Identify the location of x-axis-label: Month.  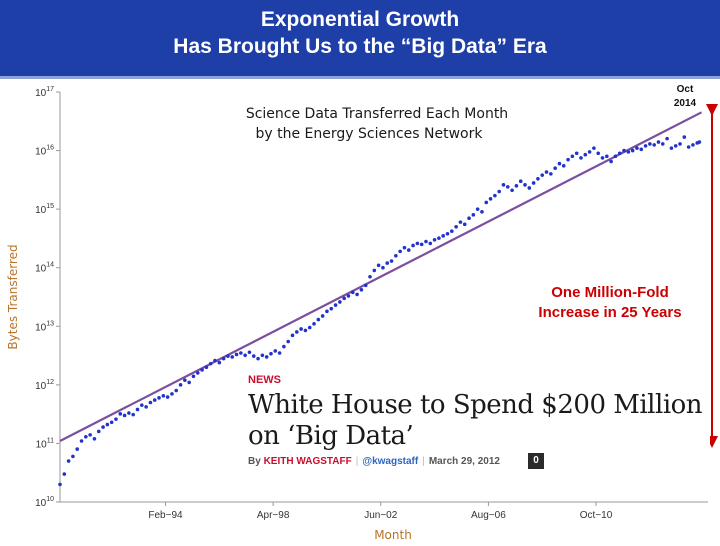
(393, 535).